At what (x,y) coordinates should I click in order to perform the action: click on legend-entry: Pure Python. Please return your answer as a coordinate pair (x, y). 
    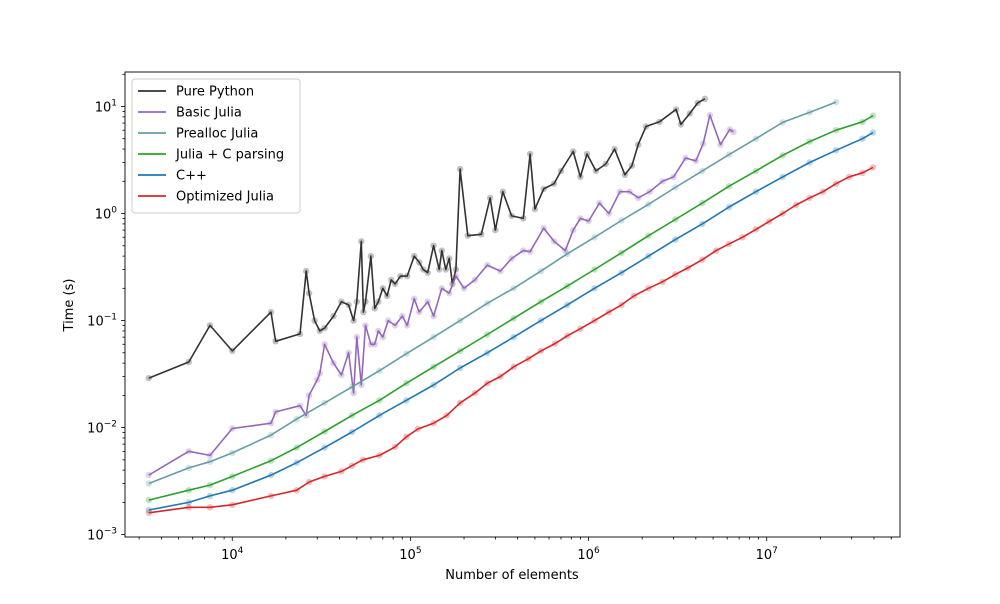
    Looking at the image, I should click on (196, 92).